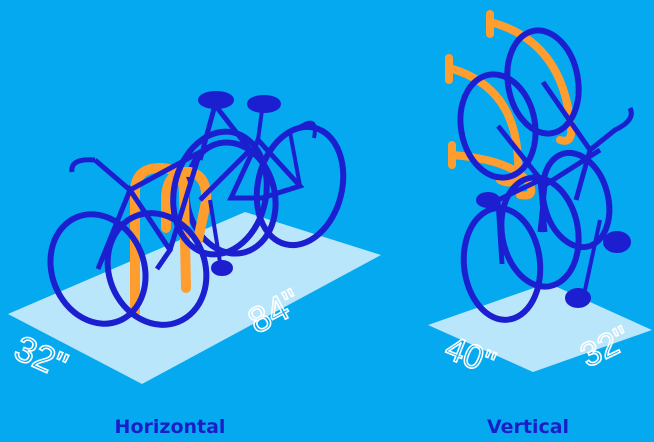  What do you see at coordinates (170, 427) in the screenshot?
I see `horizontal-caption: Horizontal` at bounding box center [170, 427].